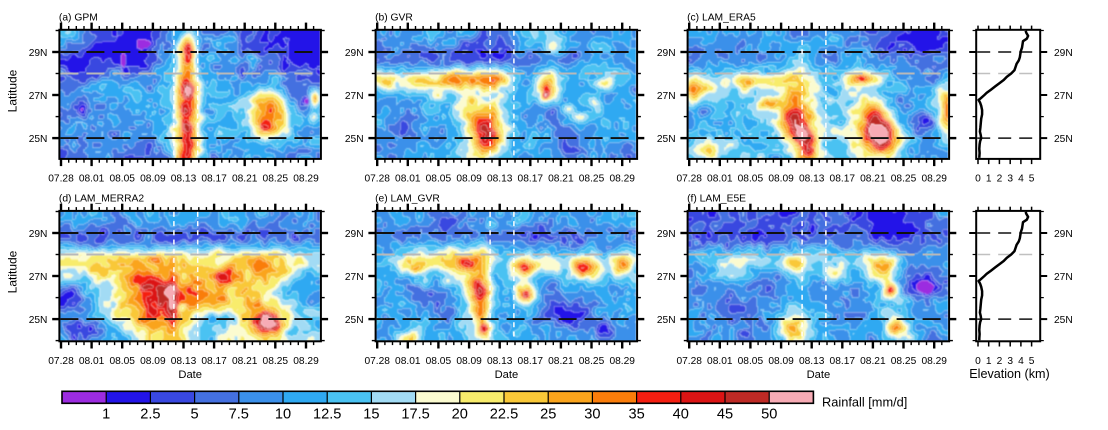 This screenshot has width=1108, height=430. I want to click on svg-text: 50, so click(769, 414).